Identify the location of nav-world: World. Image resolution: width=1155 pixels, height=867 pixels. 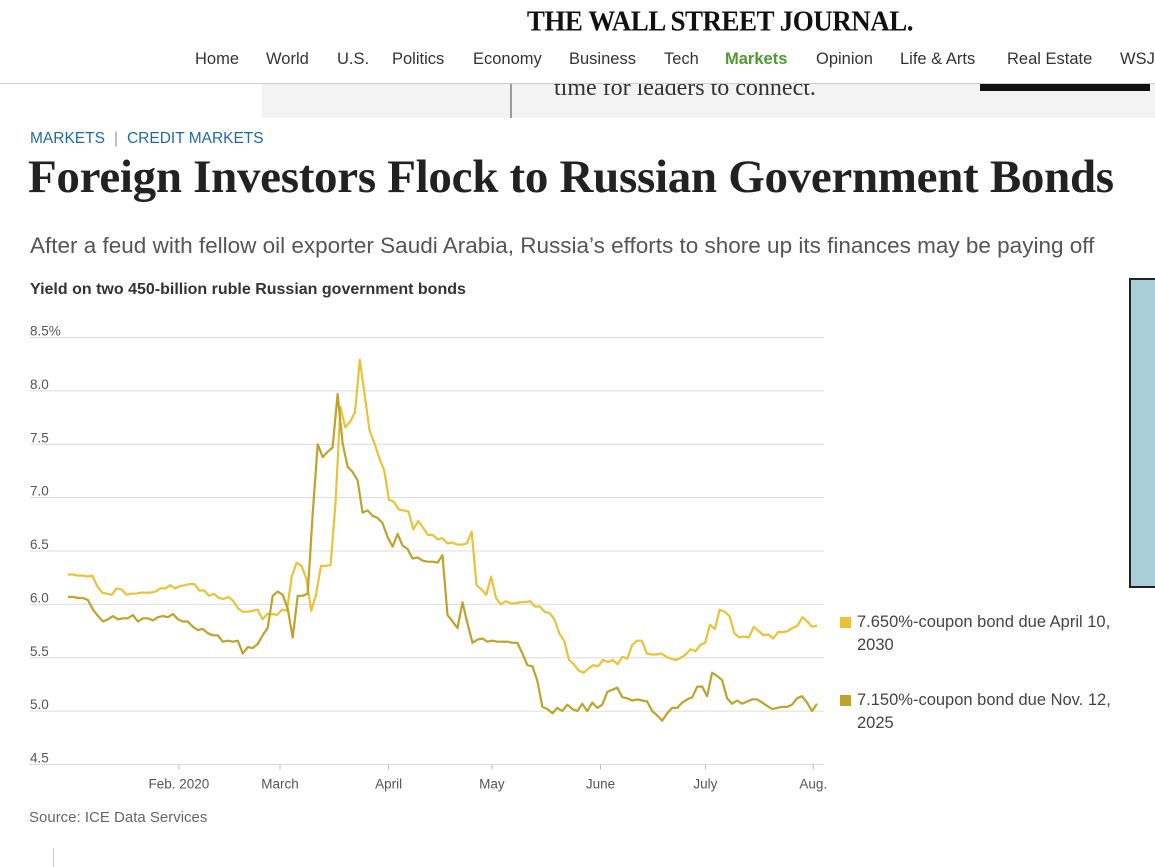
(287, 59).